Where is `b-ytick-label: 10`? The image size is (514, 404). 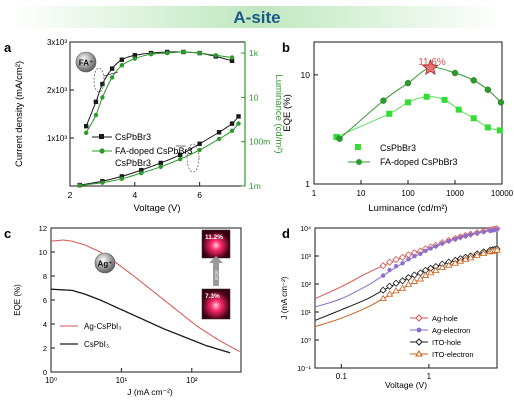 b-ytick-label: 10 is located at coordinates (306, 75).